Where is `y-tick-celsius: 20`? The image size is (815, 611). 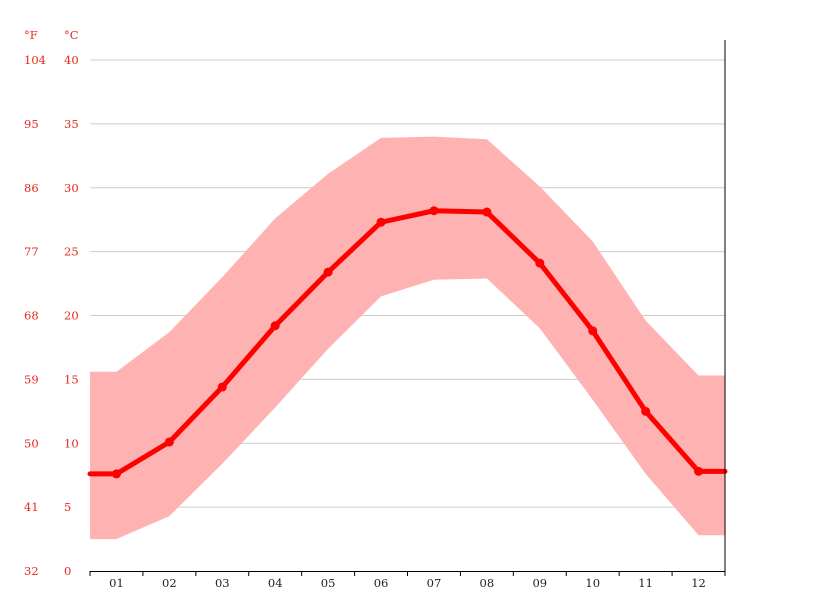
y-tick-celsius: 20 is located at coordinates (71, 316).